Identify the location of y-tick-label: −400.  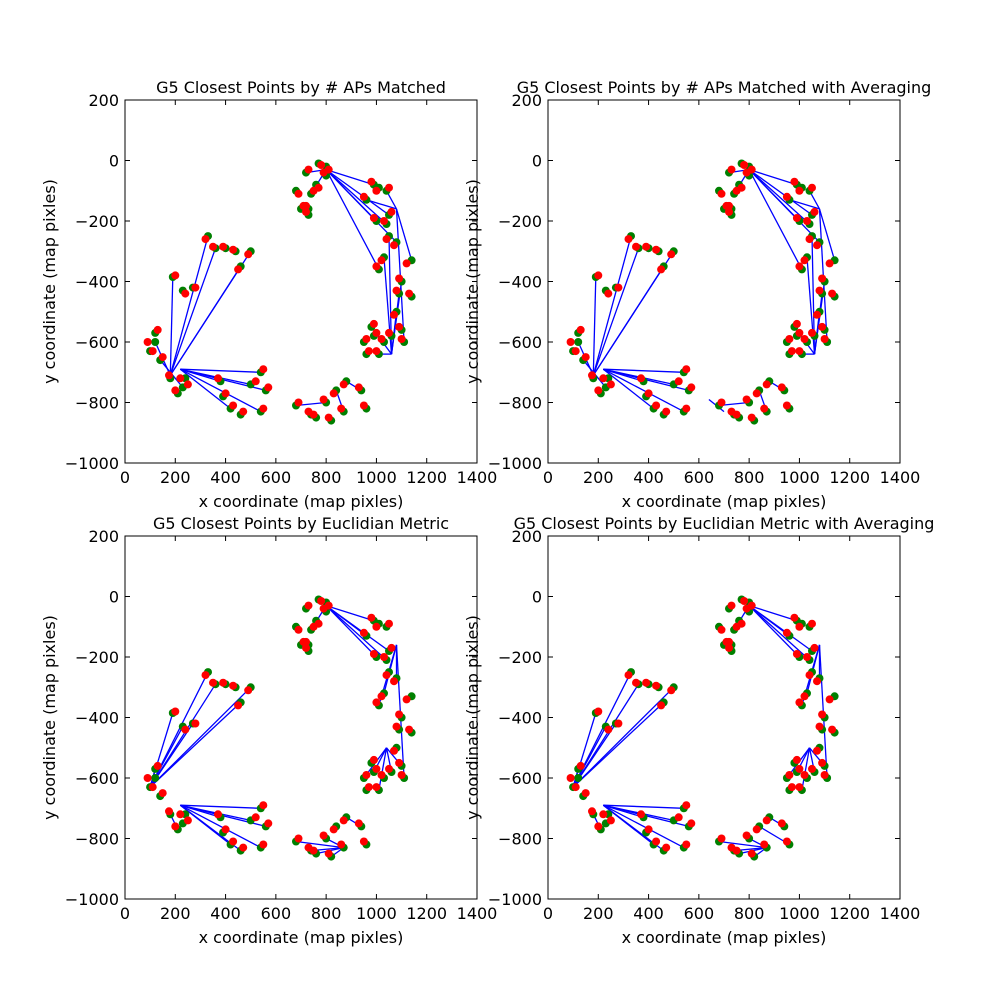
(520, 718).